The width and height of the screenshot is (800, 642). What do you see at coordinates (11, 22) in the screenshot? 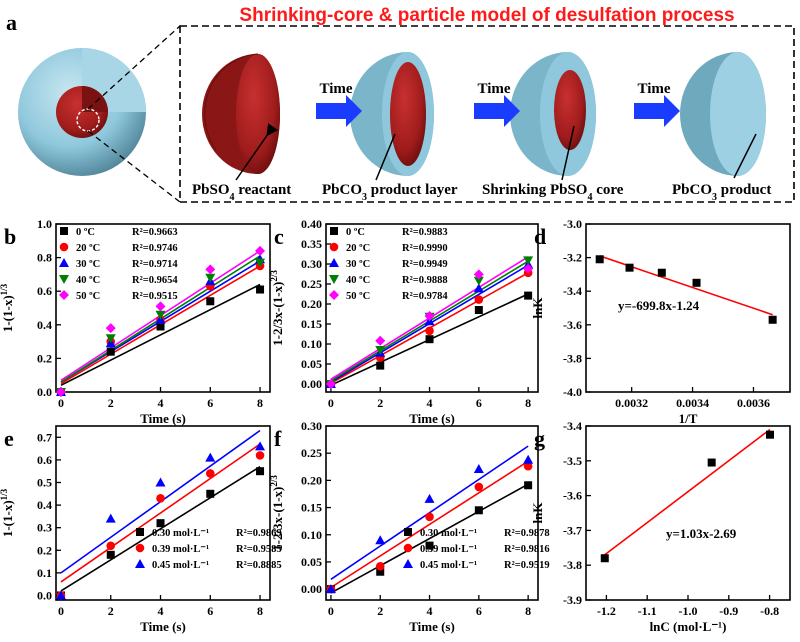
I see `panel-label-a: a` at bounding box center [11, 22].